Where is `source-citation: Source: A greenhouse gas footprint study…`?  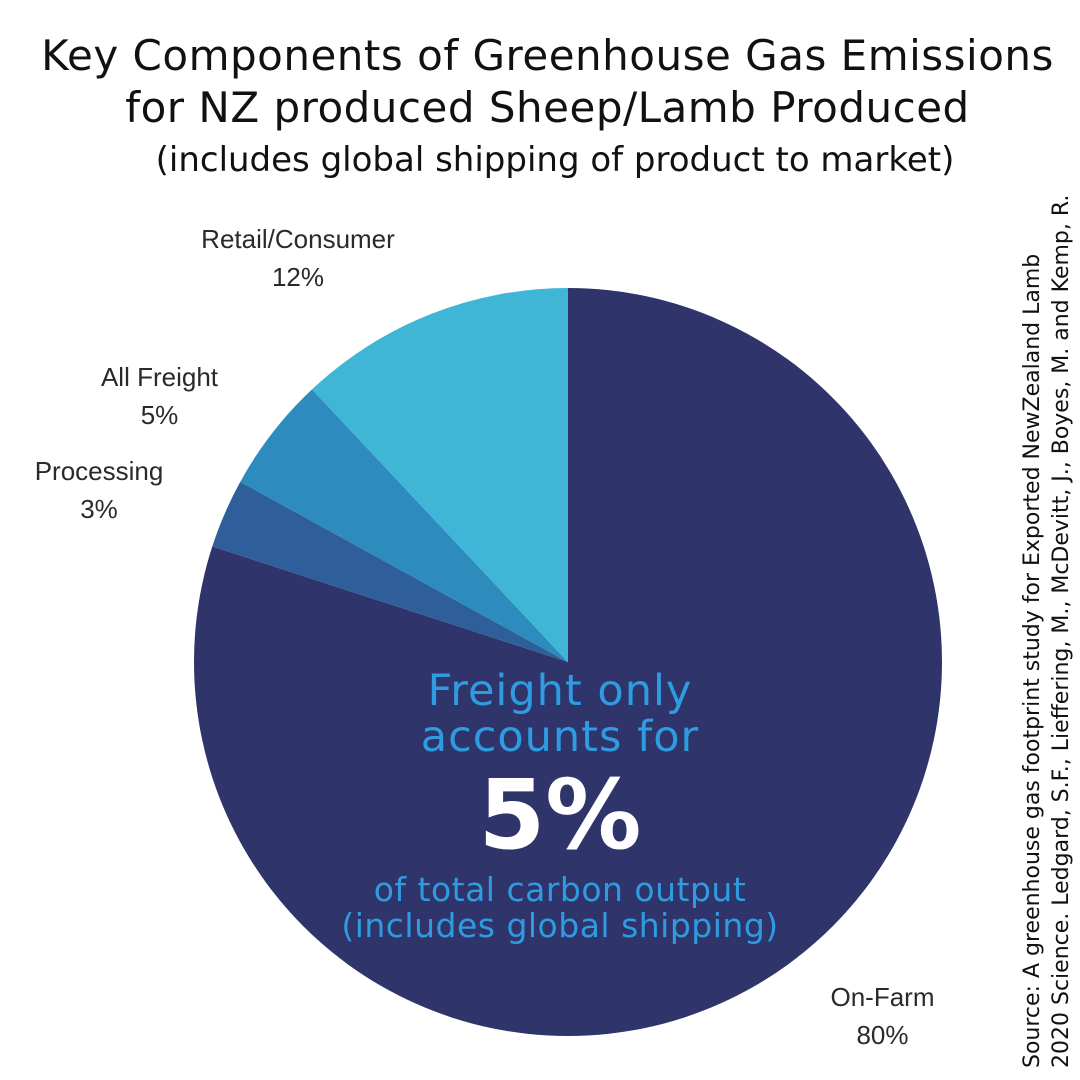 source-citation: Source: A greenhouse gas footprint study… is located at coordinates (1047, 573).